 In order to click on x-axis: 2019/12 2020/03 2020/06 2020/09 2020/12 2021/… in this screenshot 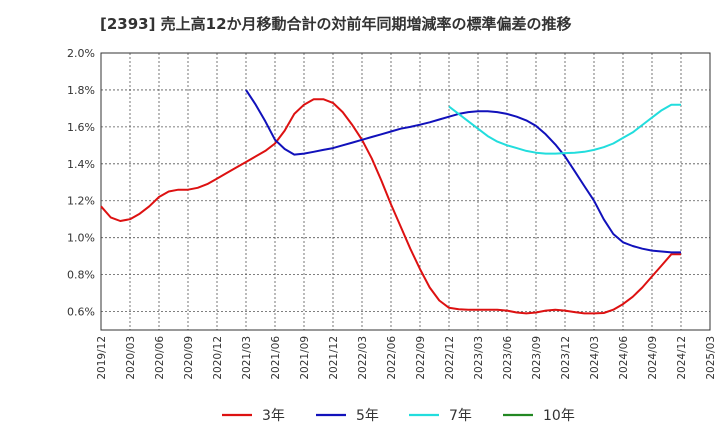, I will do `click(406, 358)`.